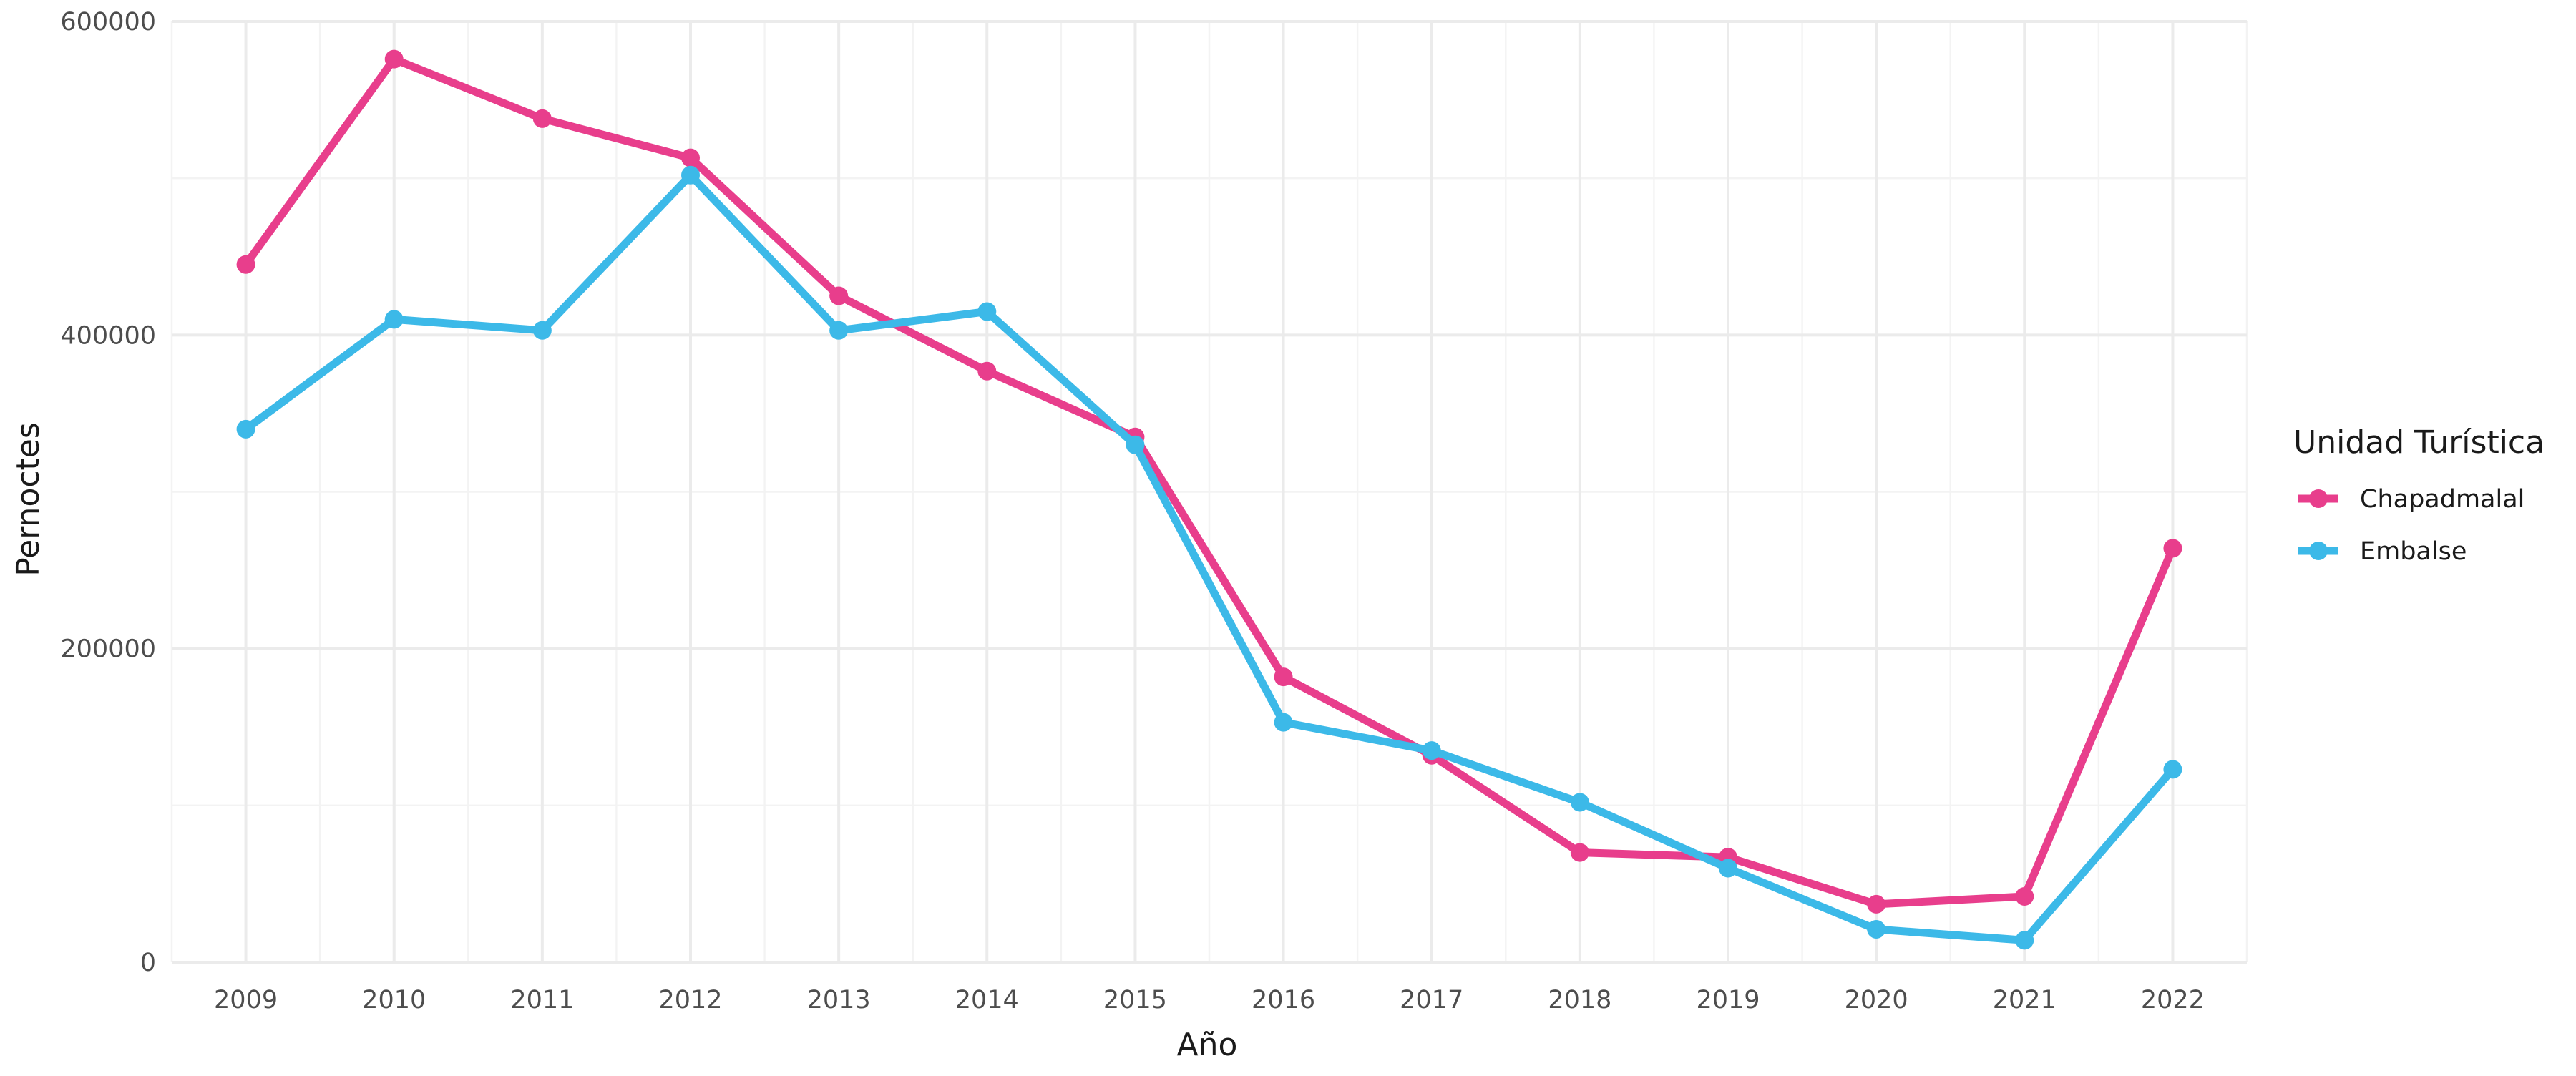  What do you see at coordinates (2173, 1000) in the screenshot?
I see `x-tick-label: 2022` at bounding box center [2173, 1000].